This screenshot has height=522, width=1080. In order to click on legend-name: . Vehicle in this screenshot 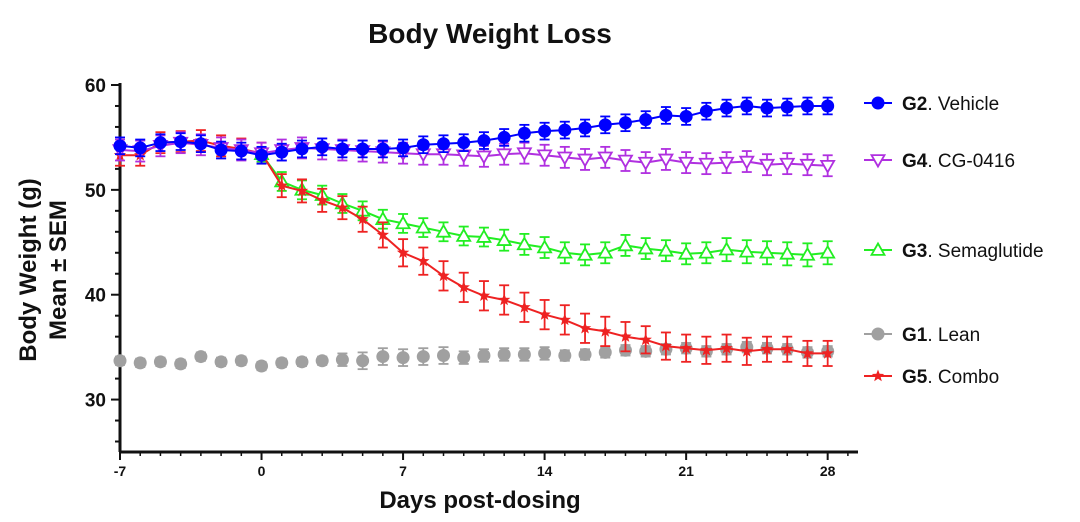, I will do `click(963, 104)`.